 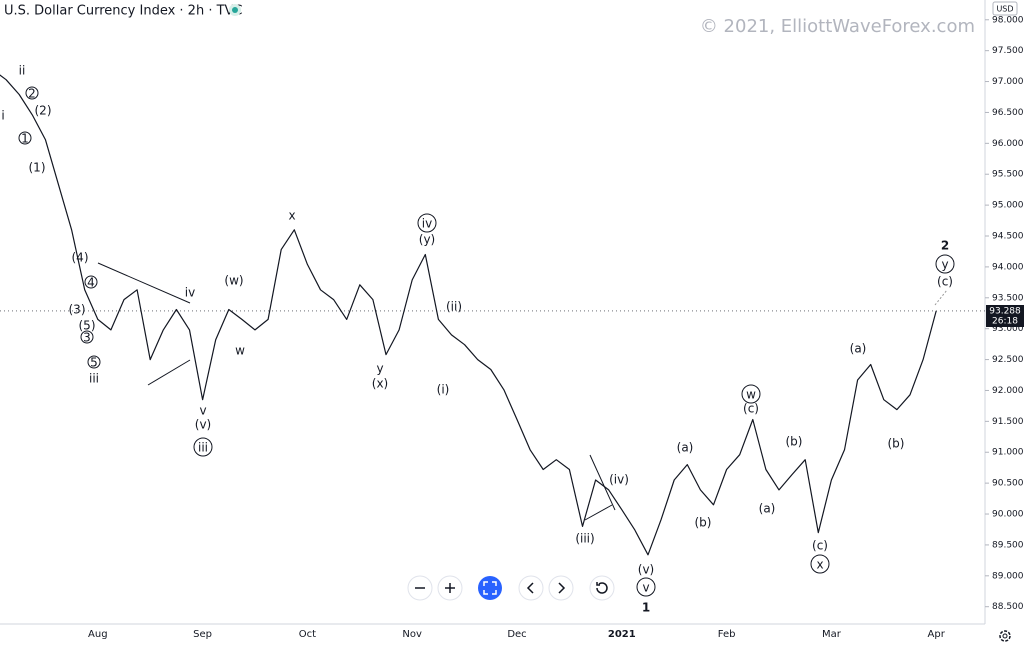 I want to click on currency: USD, so click(x=1004, y=9).